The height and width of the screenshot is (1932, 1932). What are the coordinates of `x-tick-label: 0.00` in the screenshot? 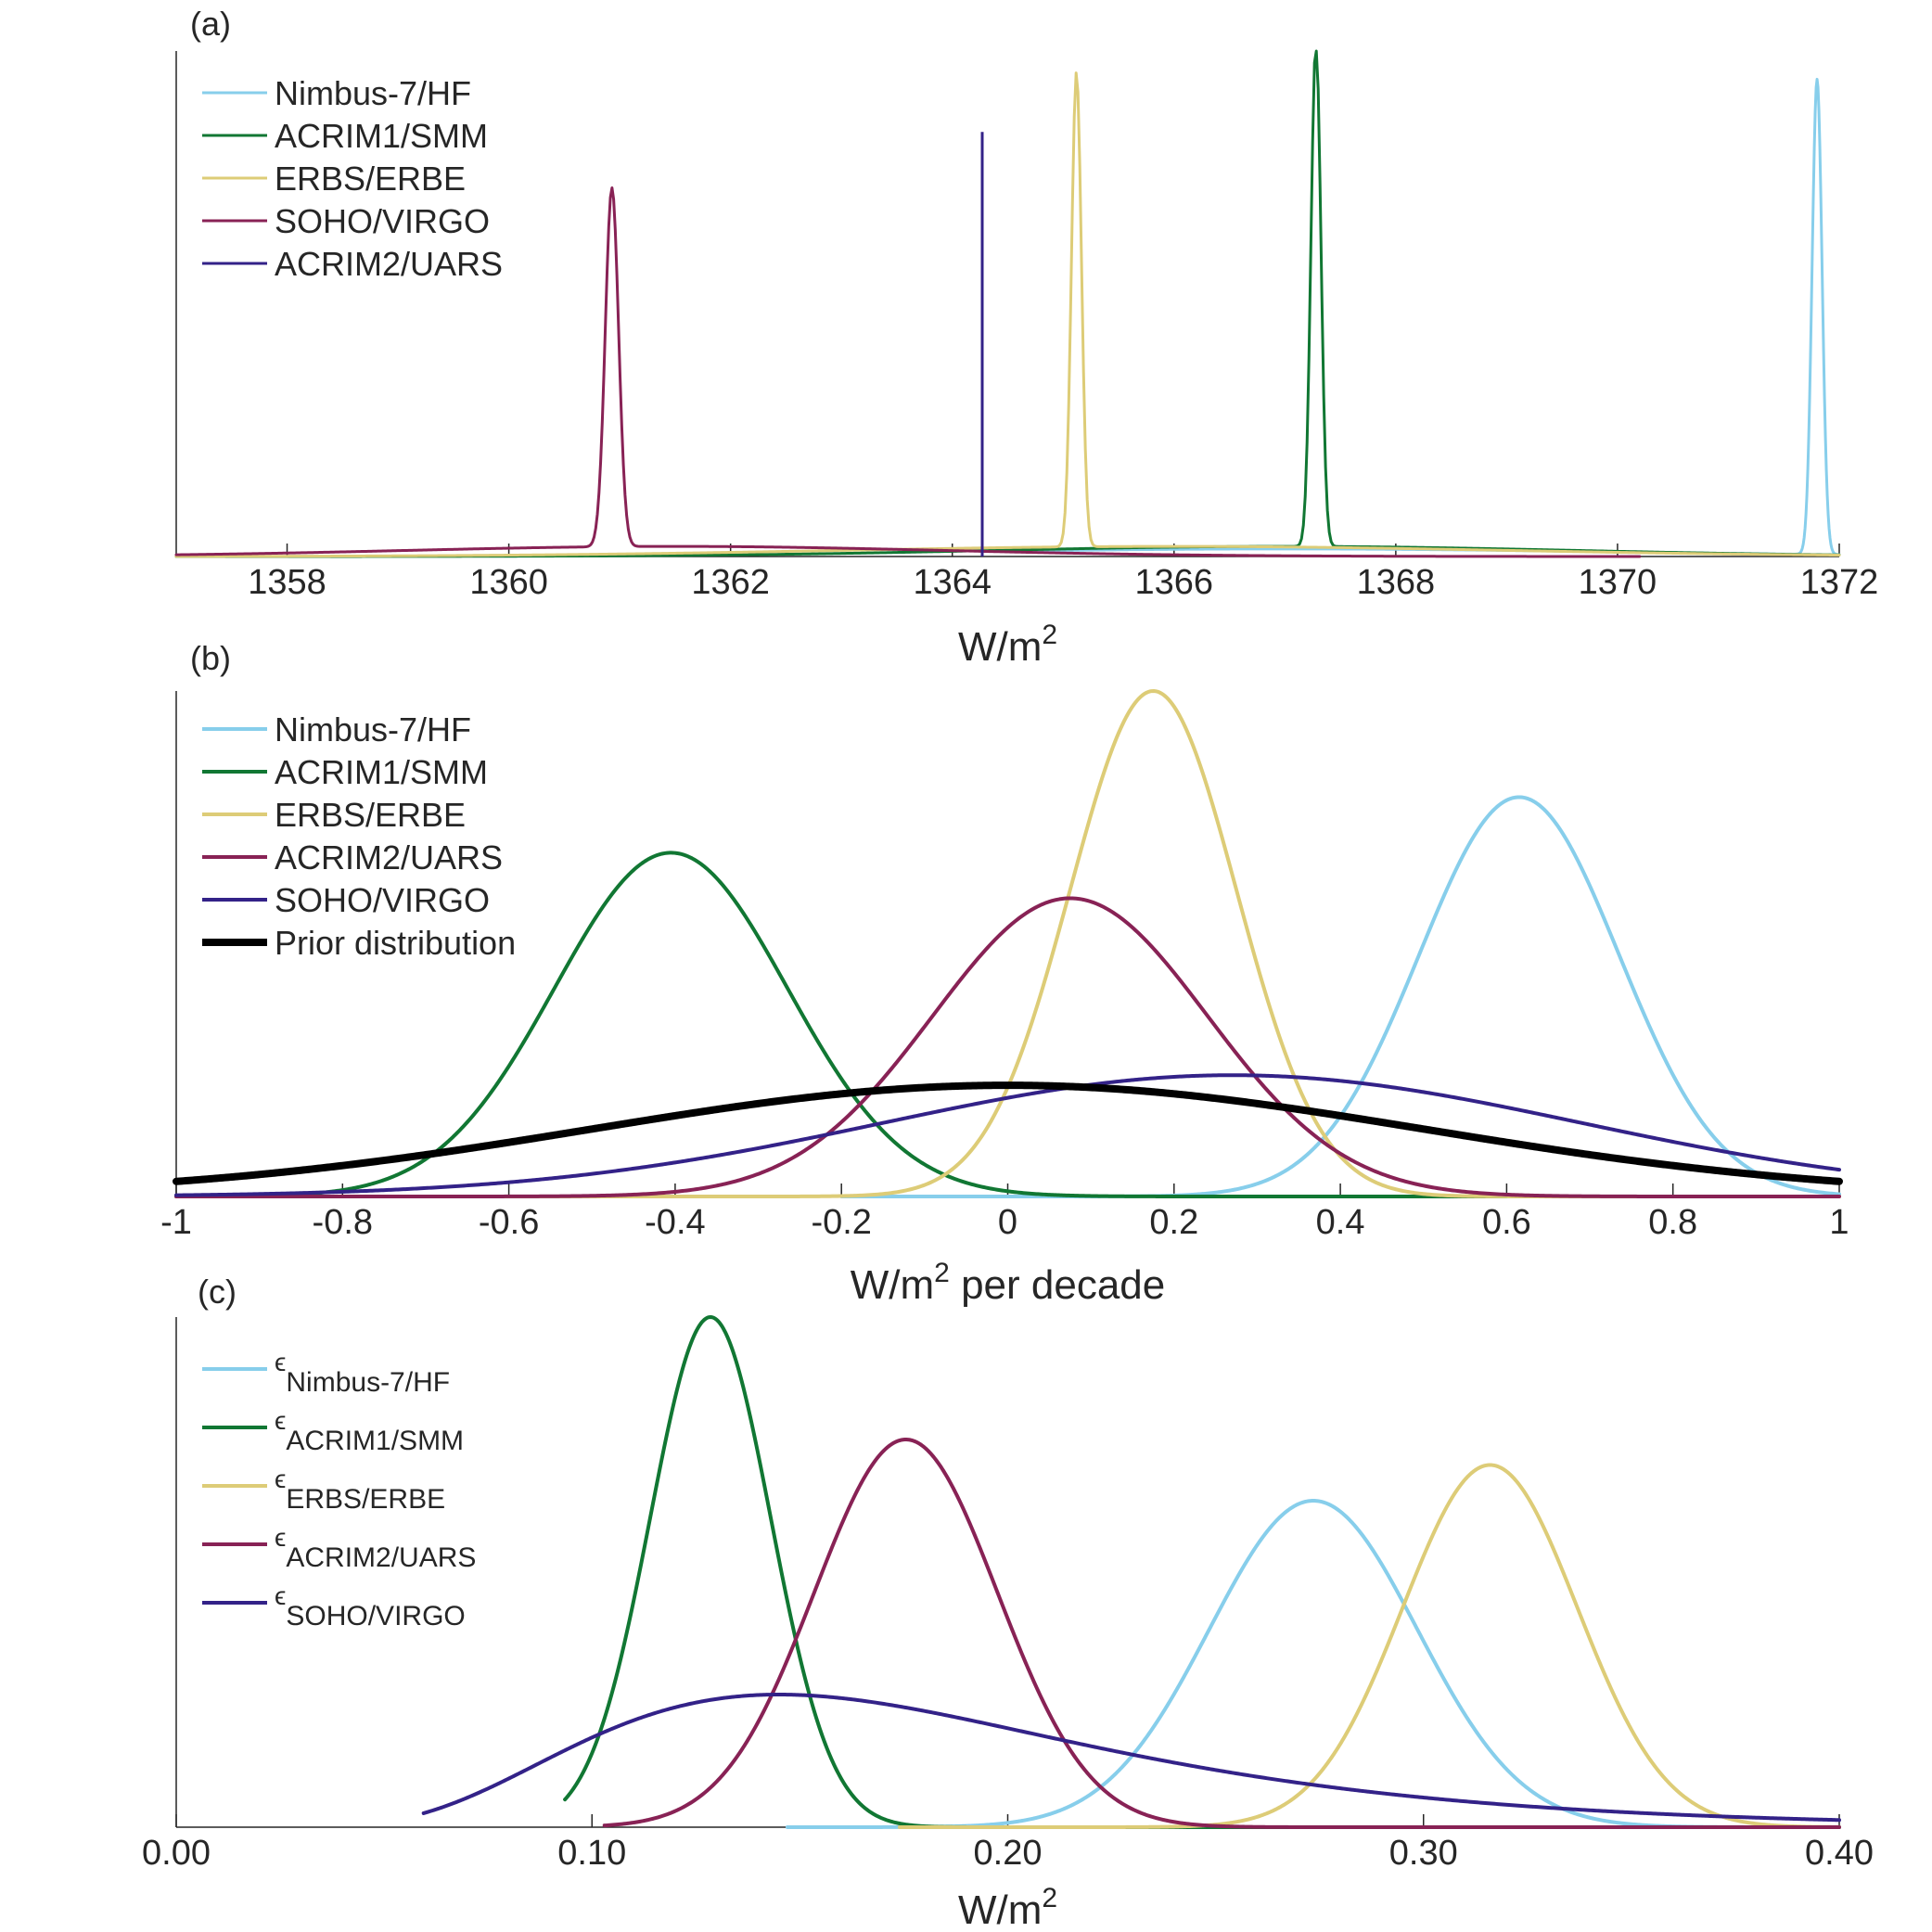 It's located at (176, 1853).